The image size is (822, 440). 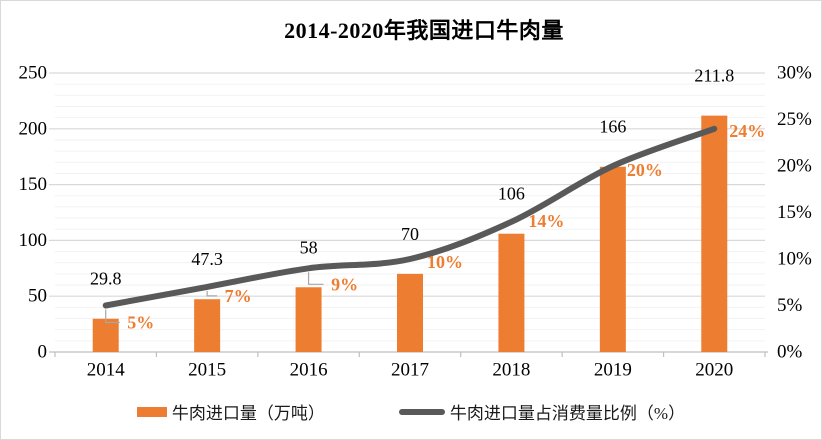 What do you see at coordinates (612, 259) in the screenshot?
I see `bar-2019` at bounding box center [612, 259].